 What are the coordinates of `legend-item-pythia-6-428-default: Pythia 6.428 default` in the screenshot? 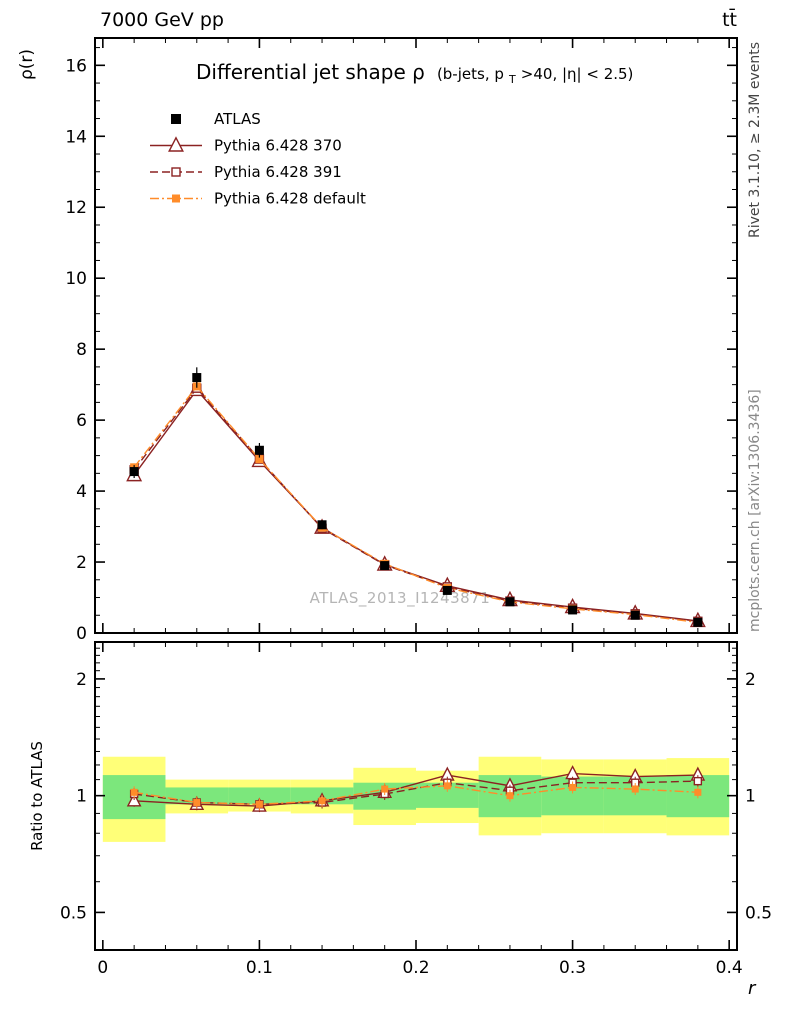 It's located at (258, 199).